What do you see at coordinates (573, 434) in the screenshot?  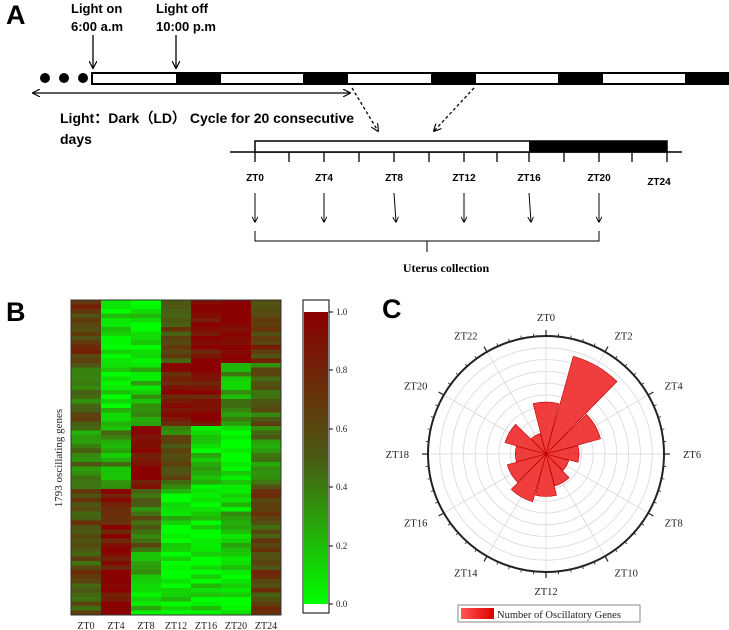 I see `polar-bar-zt4` at bounding box center [573, 434].